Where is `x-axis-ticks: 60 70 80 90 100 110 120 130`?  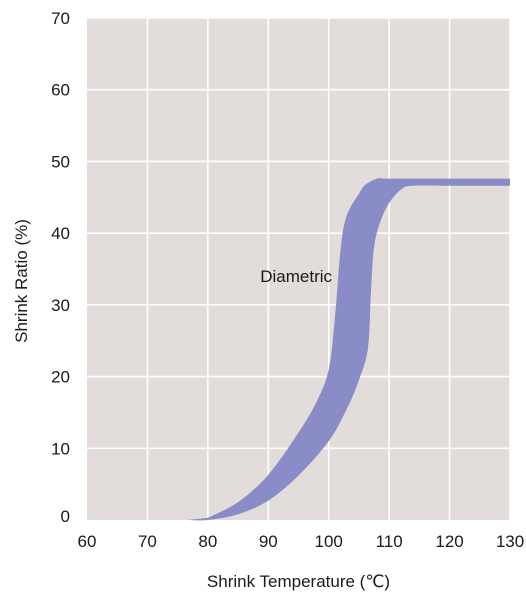 x-axis-ticks: 60 70 80 90 100 110 120 130 is located at coordinates (301, 541).